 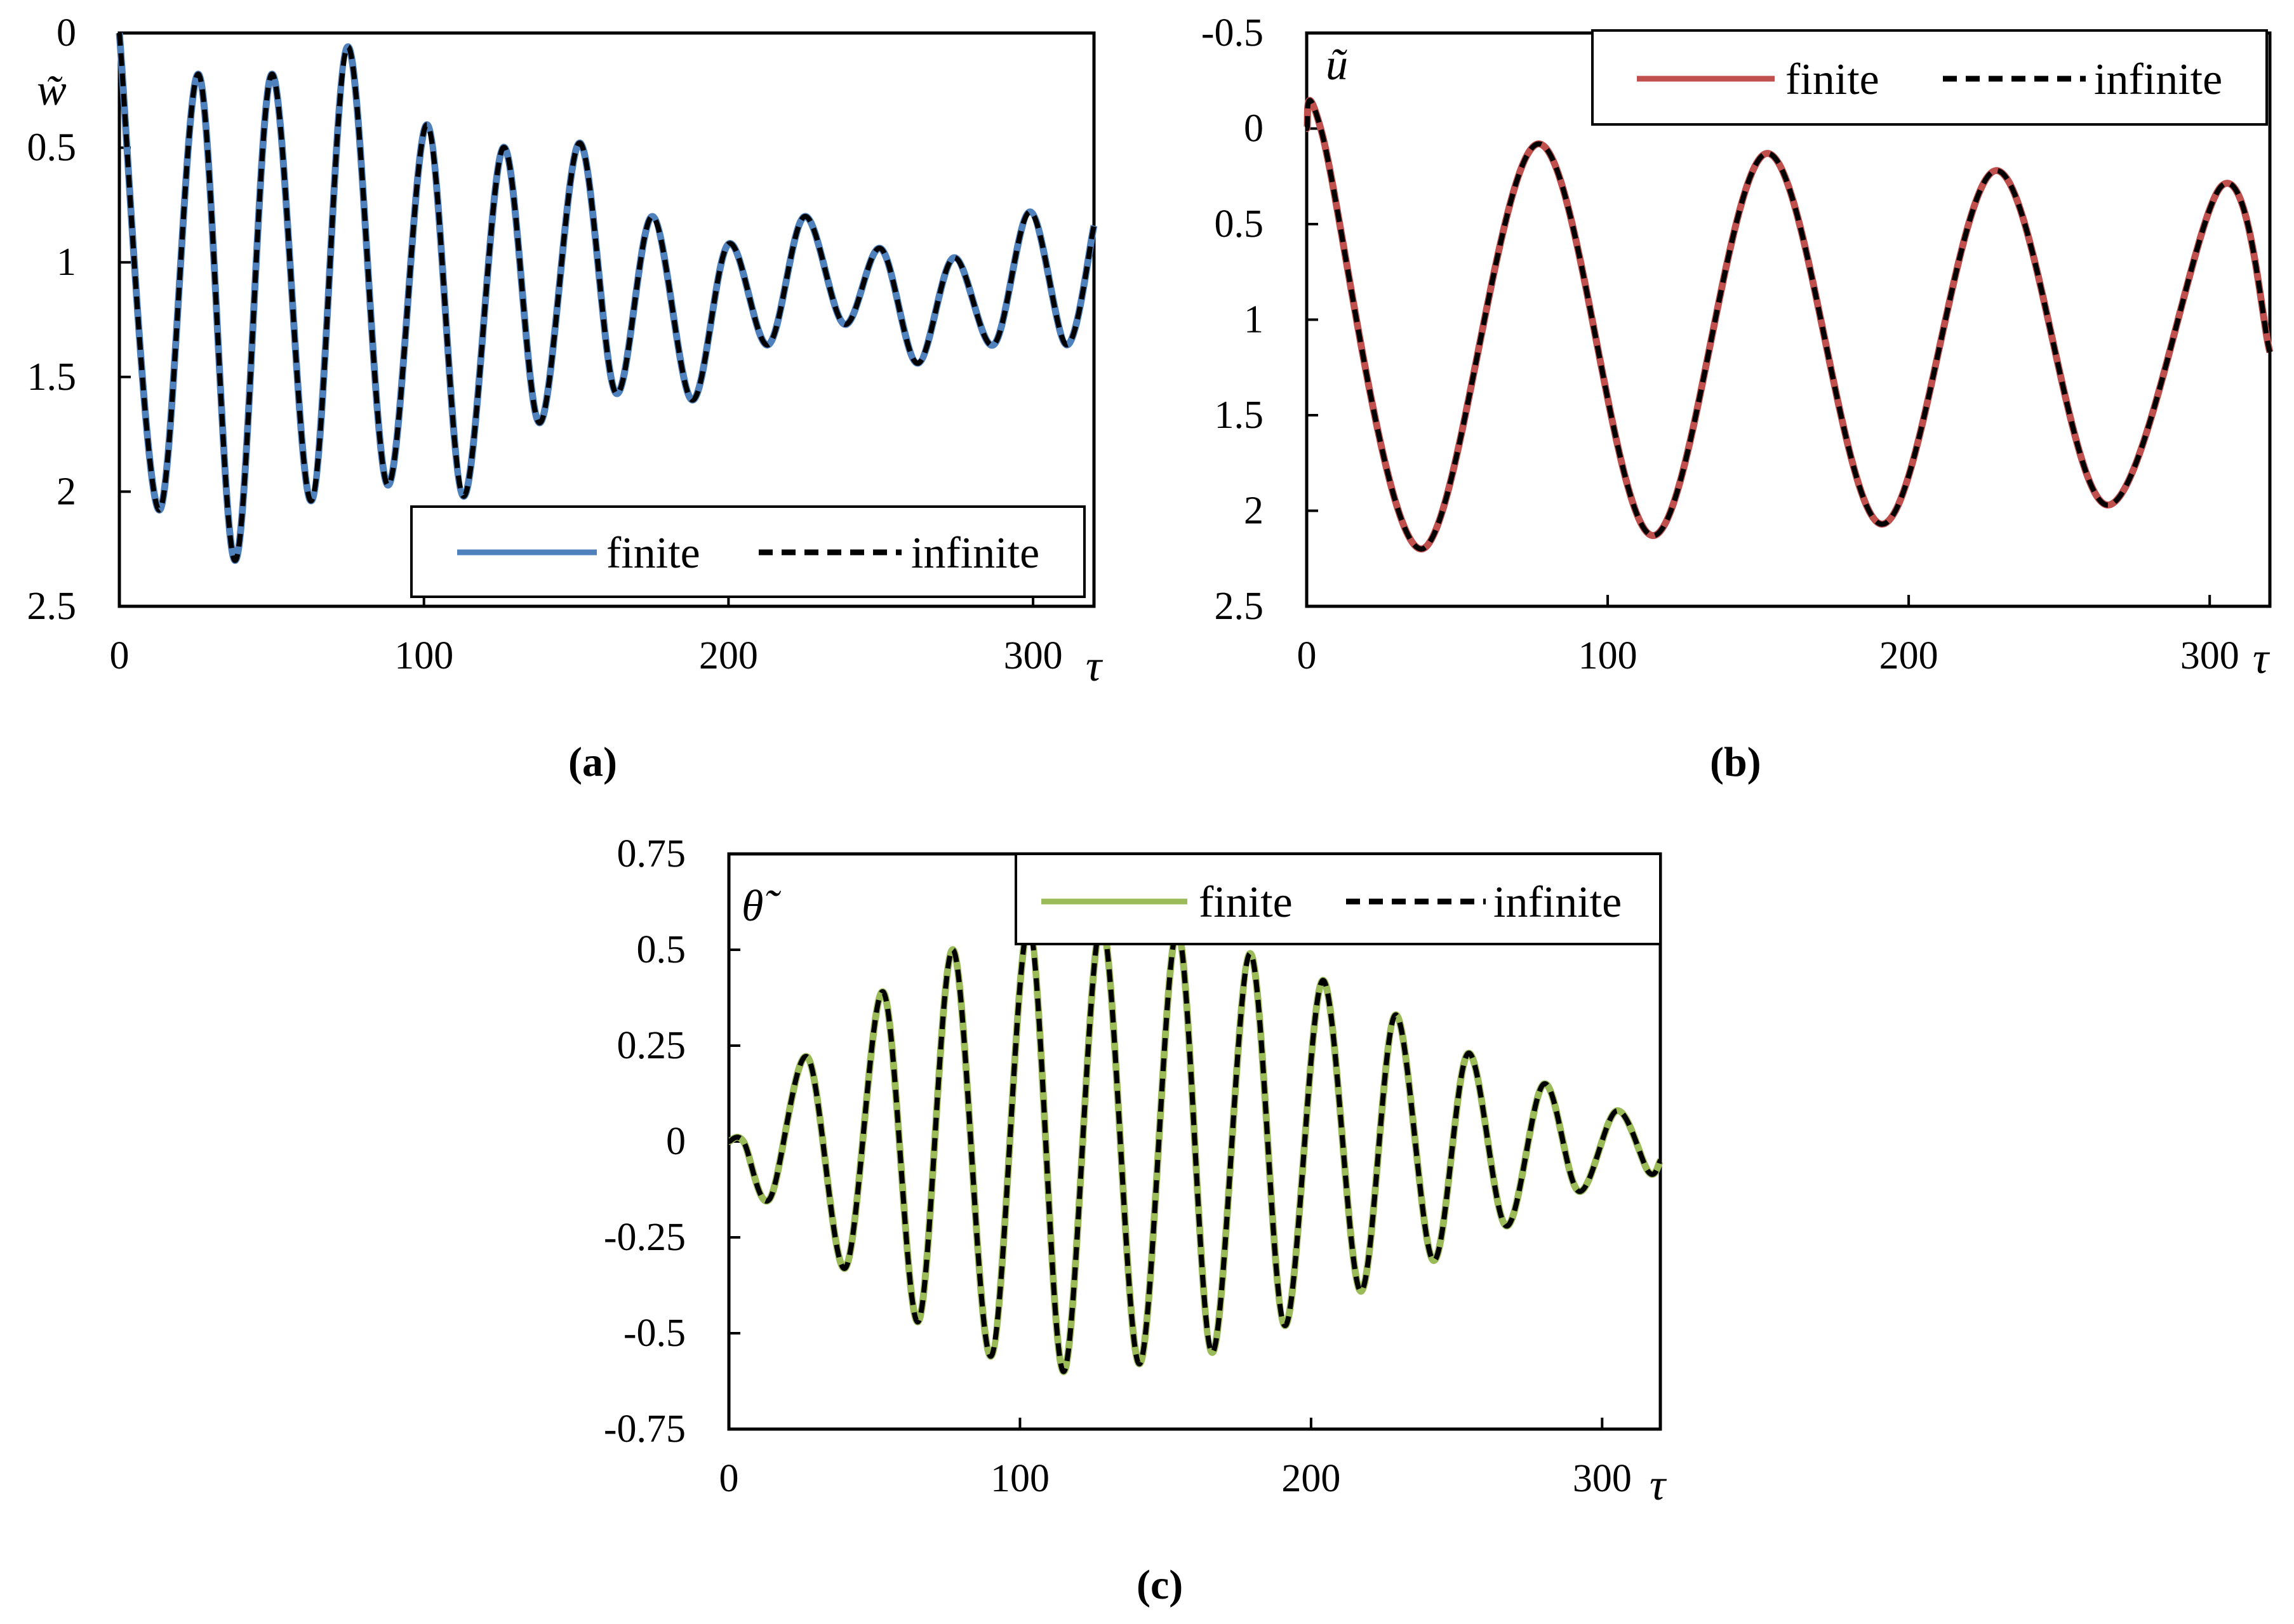 I want to click on x-axis-label-a: τ, so click(x=1095, y=667).